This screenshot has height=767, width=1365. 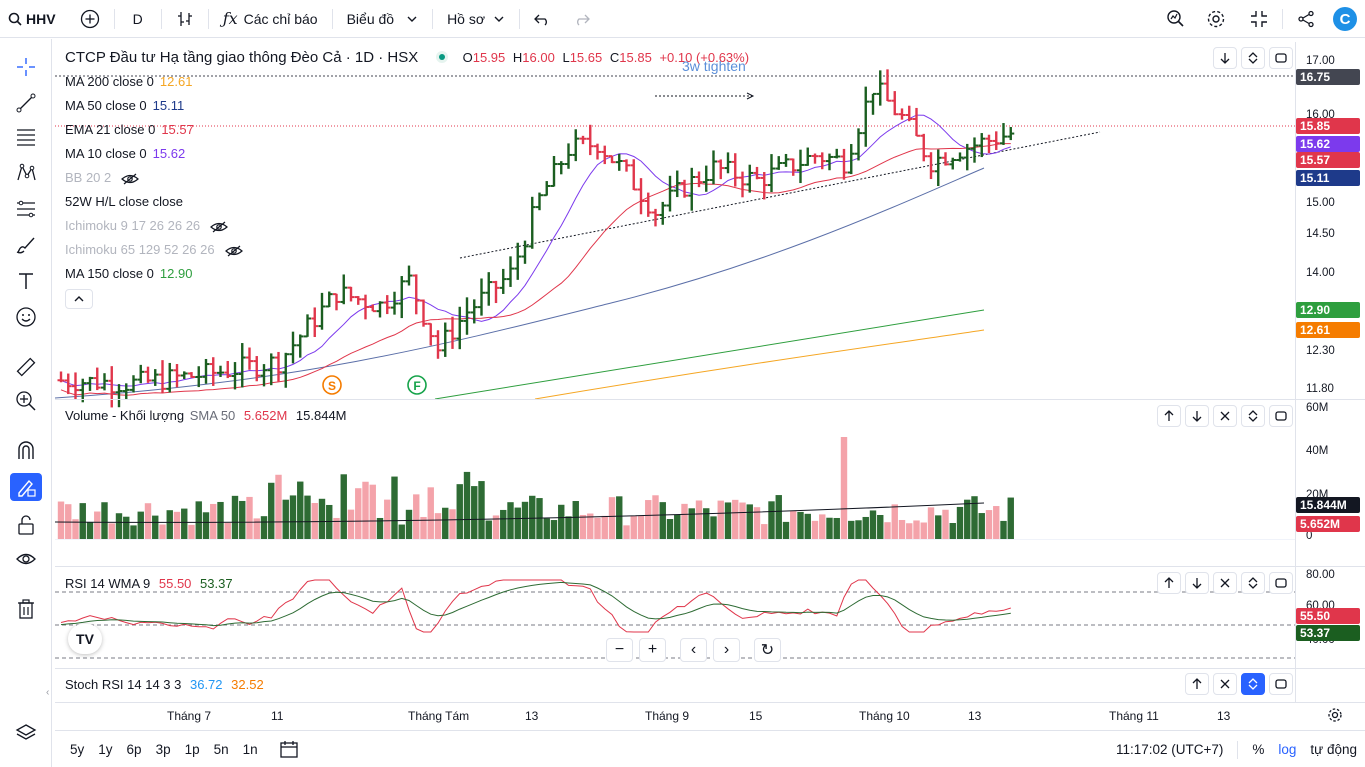 What do you see at coordinates (26, 245) in the screenshot?
I see `brush-tool` at bounding box center [26, 245].